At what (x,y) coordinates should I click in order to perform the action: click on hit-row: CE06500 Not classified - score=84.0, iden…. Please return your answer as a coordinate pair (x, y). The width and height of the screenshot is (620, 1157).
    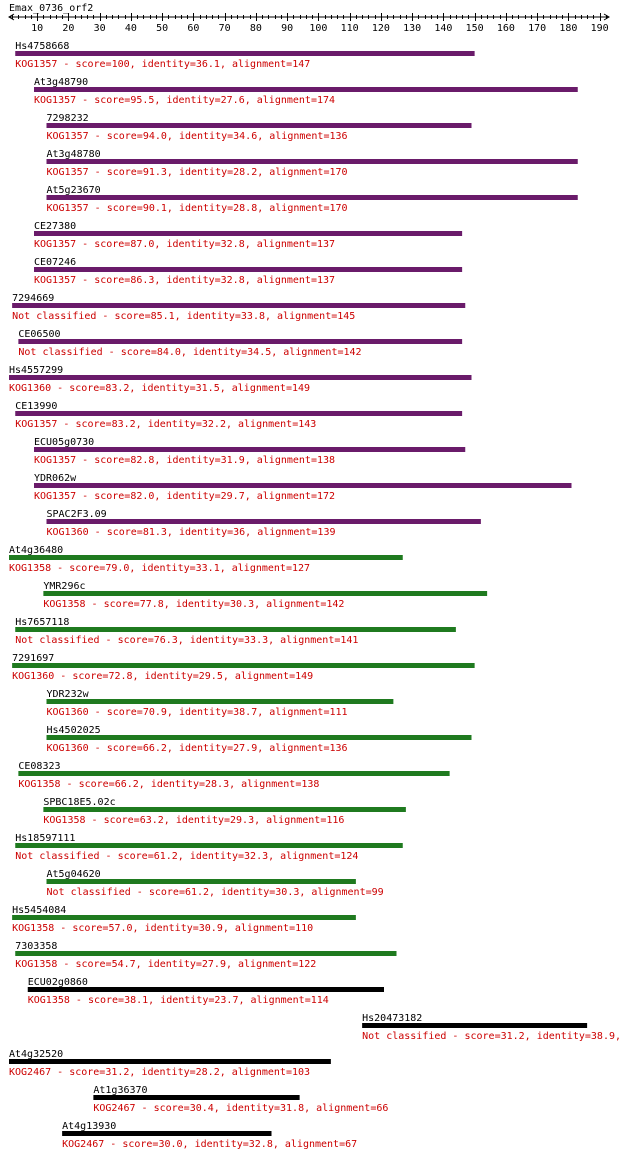
    Looking at the image, I should click on (240, 343).